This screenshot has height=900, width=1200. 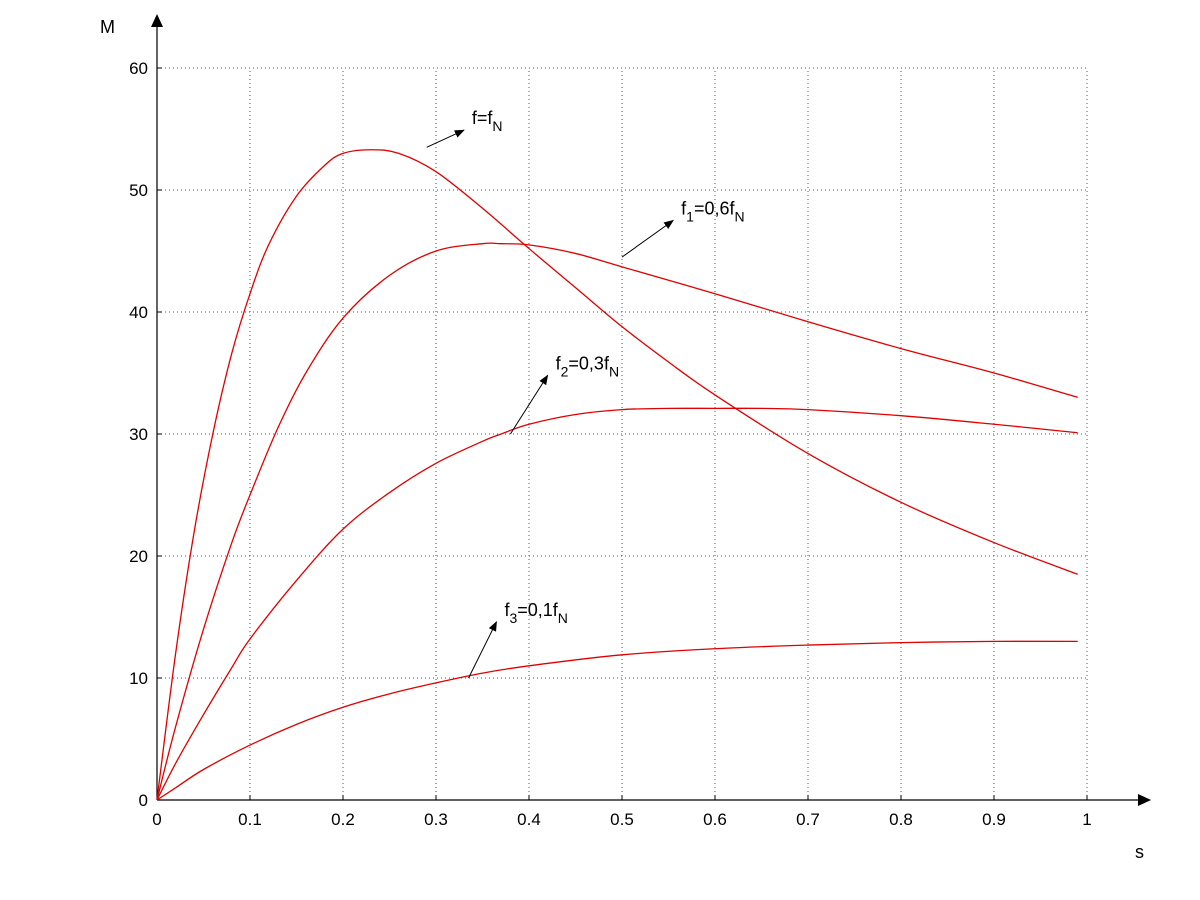 What do you see at coordinates (1139, 852) in the screenshot?
I see `x-axis-label: s` at bounding box center [1139, 852].